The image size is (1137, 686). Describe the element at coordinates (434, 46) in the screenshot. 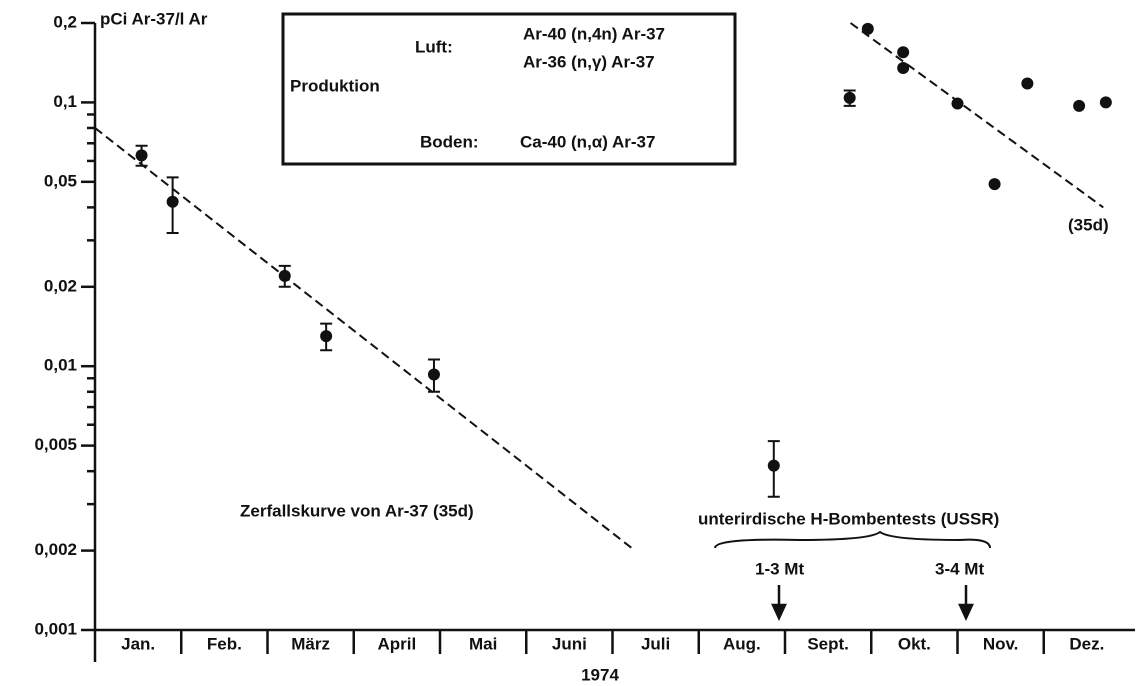

I see `legend-label: Luft:` at that location.